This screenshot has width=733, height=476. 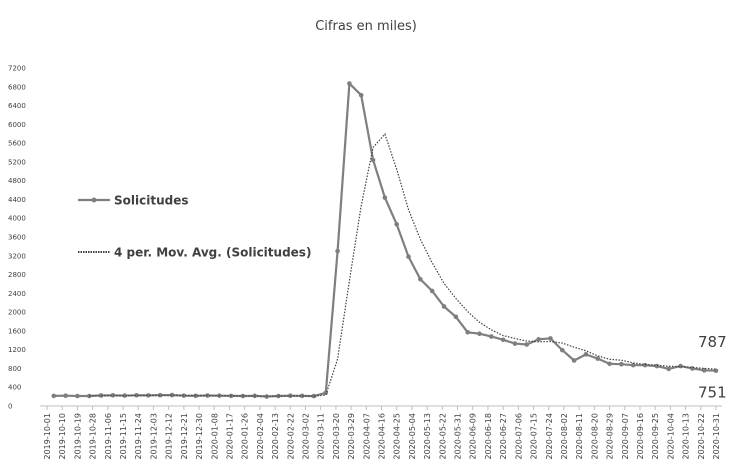 I want to click on x-tick-label: 2020-04-16, so click(x=382, y=436).